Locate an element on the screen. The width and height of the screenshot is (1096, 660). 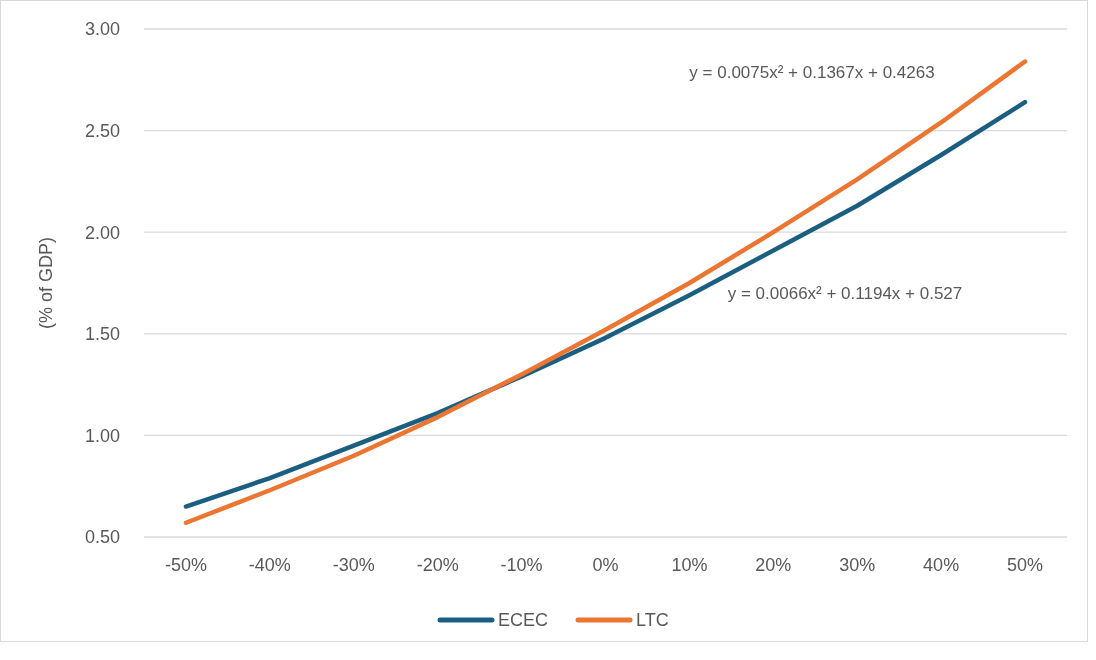
y-tick-label: 1.50 is located at coordinates (102, 334).